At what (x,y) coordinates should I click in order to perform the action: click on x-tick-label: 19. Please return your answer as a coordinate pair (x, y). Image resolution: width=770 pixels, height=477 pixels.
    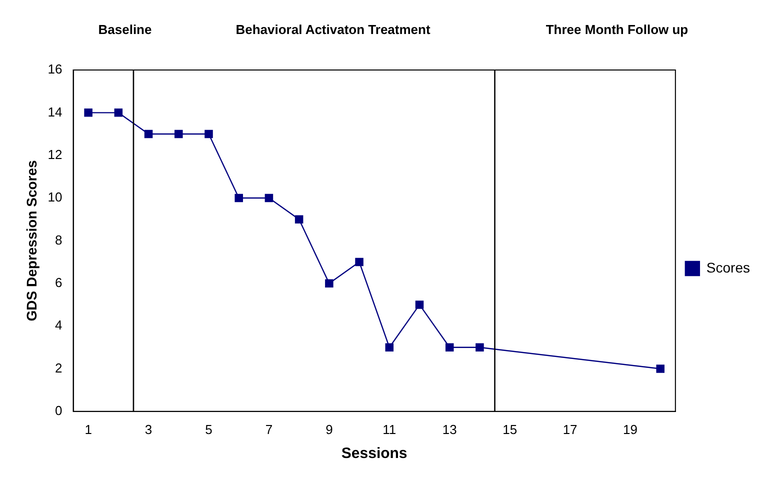
    Looking at the image, I should click on (630, 429).